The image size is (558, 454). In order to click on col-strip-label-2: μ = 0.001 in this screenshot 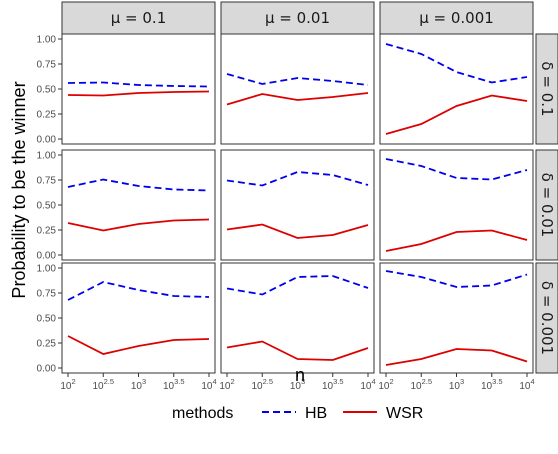, I will do `click(456, 18)`.